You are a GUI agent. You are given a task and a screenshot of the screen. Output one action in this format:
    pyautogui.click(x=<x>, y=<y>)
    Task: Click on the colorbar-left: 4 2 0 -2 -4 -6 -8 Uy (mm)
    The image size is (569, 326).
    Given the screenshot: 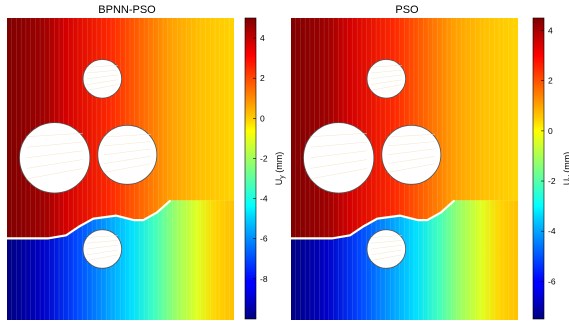 What is the action you would take?
    pyautogui.click(x=265, y=168)
    